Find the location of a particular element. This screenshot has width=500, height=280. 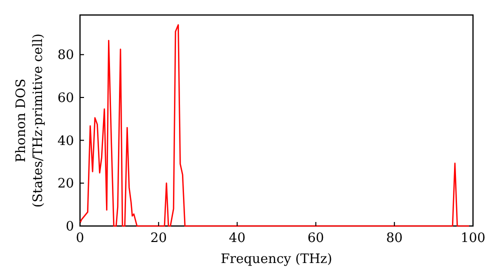

y-tick-label: 60 is located at coordinates (65, 98).